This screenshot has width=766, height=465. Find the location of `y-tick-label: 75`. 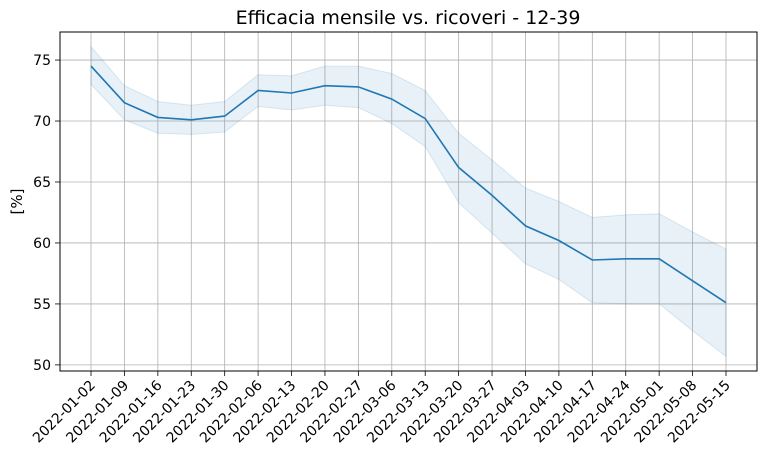

y-tick-label: 75 is located at coordinates (42, 61).